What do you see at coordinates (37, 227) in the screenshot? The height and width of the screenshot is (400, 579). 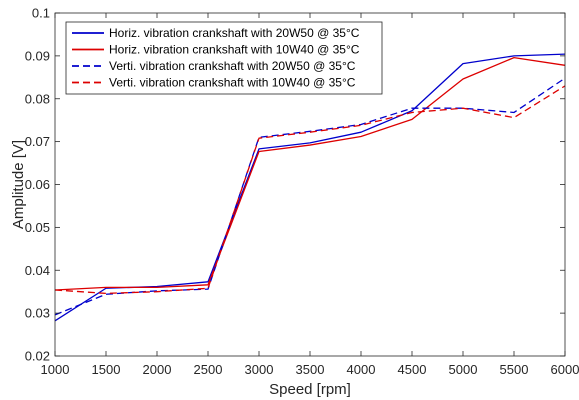 I see `y-tick-label: 0.05` at bounding box center [37, 227].